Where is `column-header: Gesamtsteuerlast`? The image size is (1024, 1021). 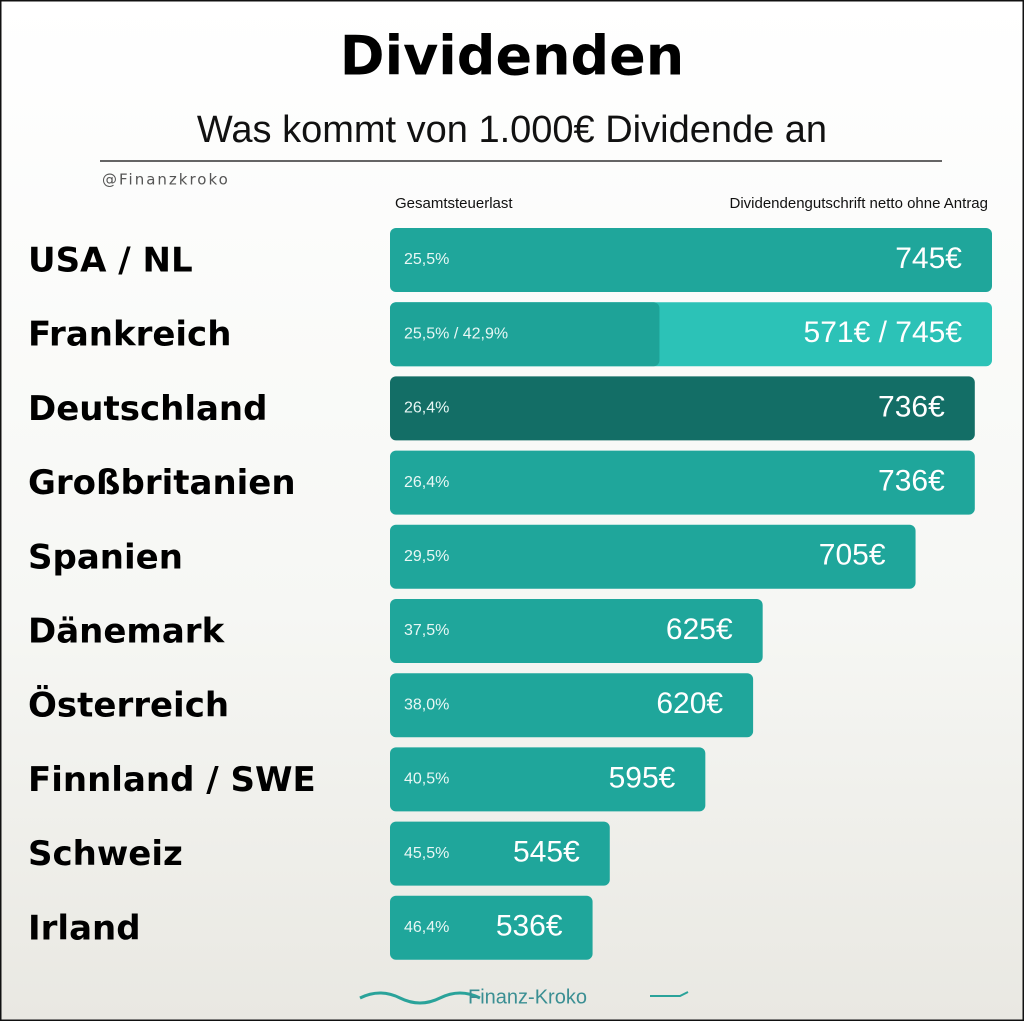
column-header: Gesamtsteuerlast is located at coordinates (454, 203).